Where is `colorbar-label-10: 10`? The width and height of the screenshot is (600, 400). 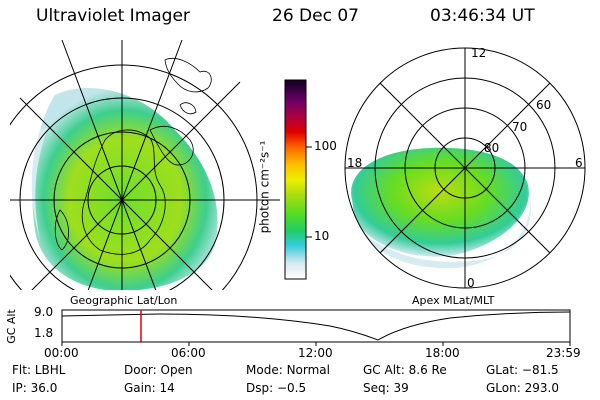 colorbar-label-10: 10 is located at coordinates (322, 236).